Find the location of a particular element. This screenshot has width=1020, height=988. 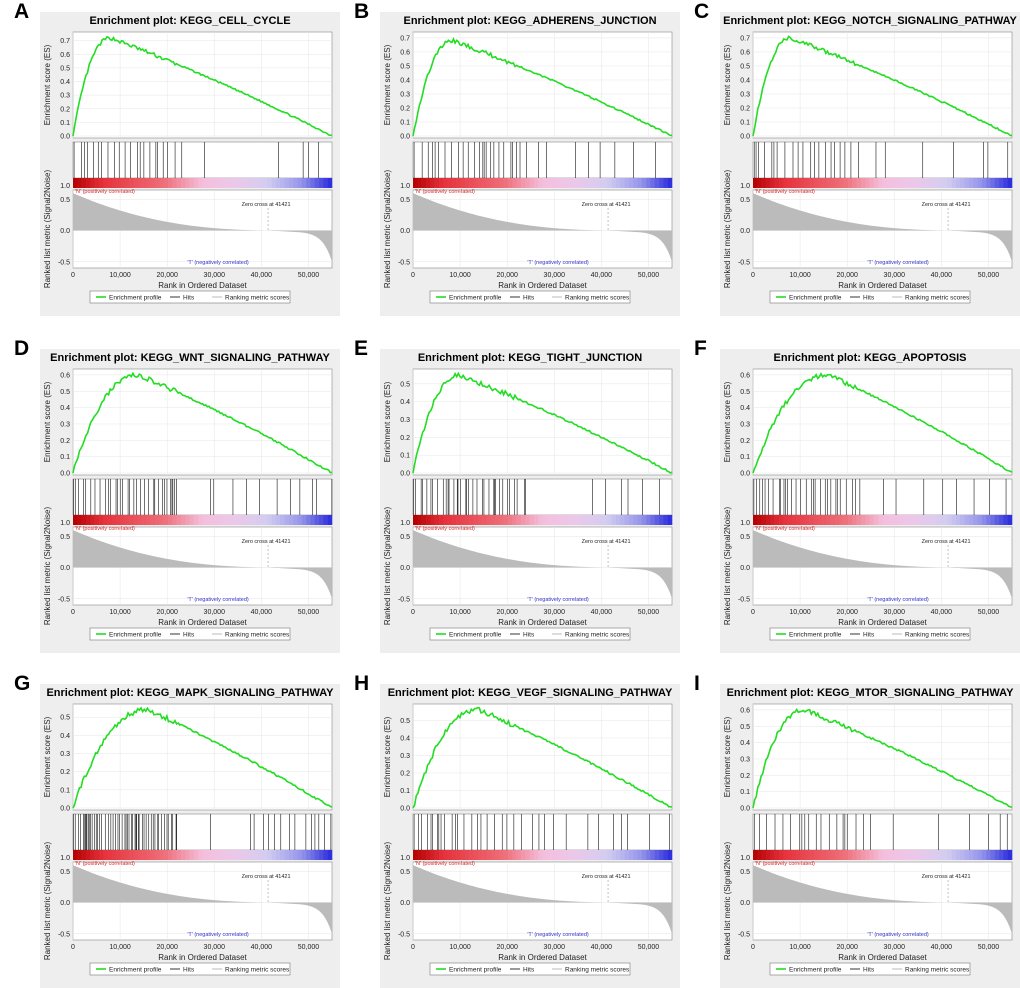

panel-label: C is located at coordinates (702, 11).